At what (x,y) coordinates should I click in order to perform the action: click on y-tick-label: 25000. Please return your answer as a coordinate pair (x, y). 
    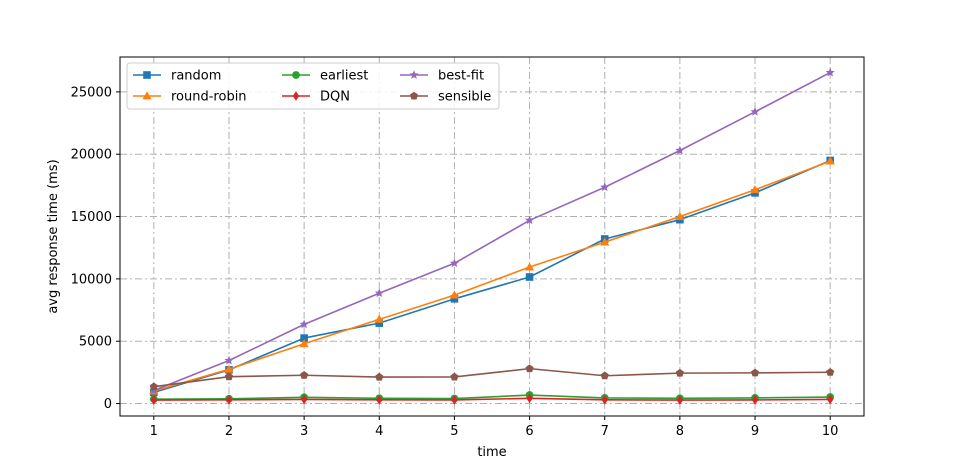
    Looking at the image, I should click on (91, 92).